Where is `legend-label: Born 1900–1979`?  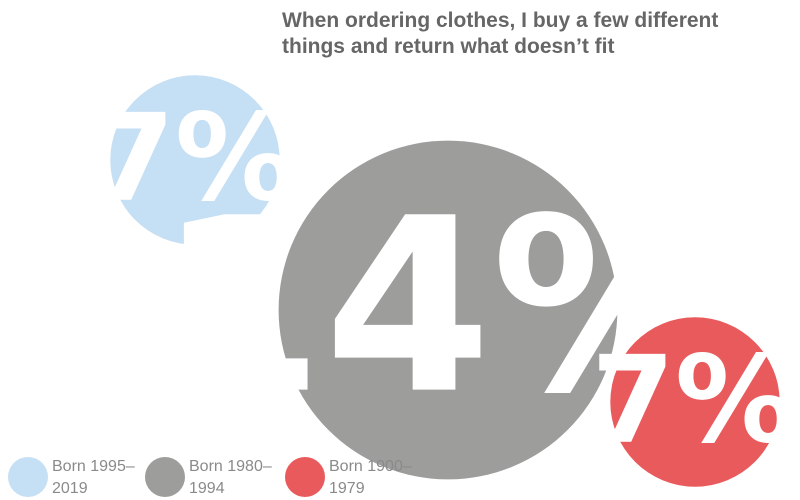 legend-label: Born 1900–1979 is located at coordinates (370, 477).